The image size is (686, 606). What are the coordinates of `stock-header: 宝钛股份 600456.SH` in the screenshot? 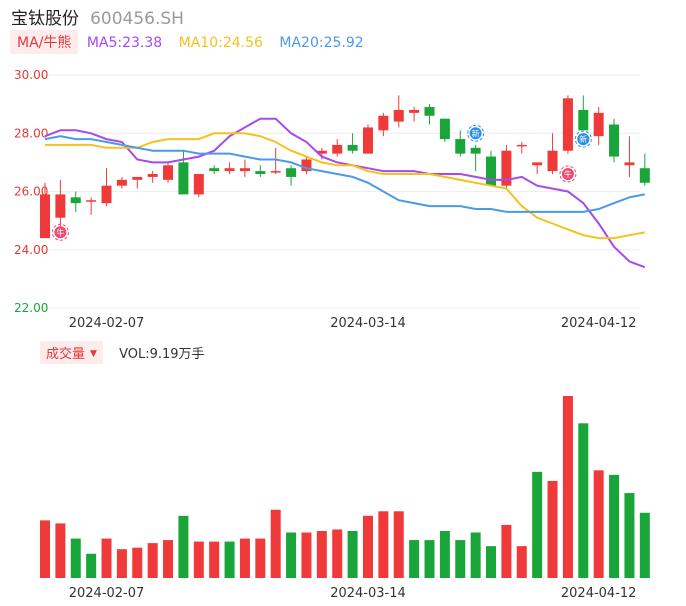 It's located at (97, 16).